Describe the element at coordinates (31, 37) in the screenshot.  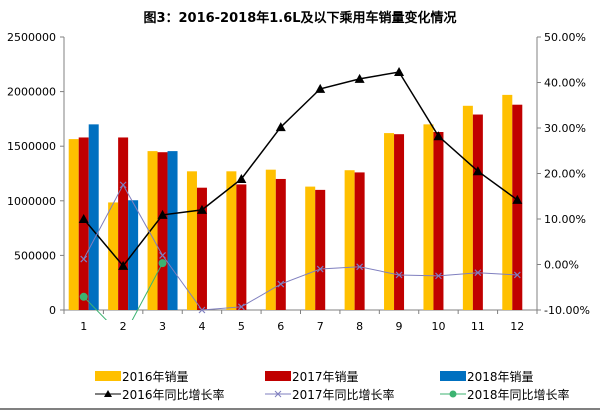
I see `left-tick-label: 2500000` at that location.